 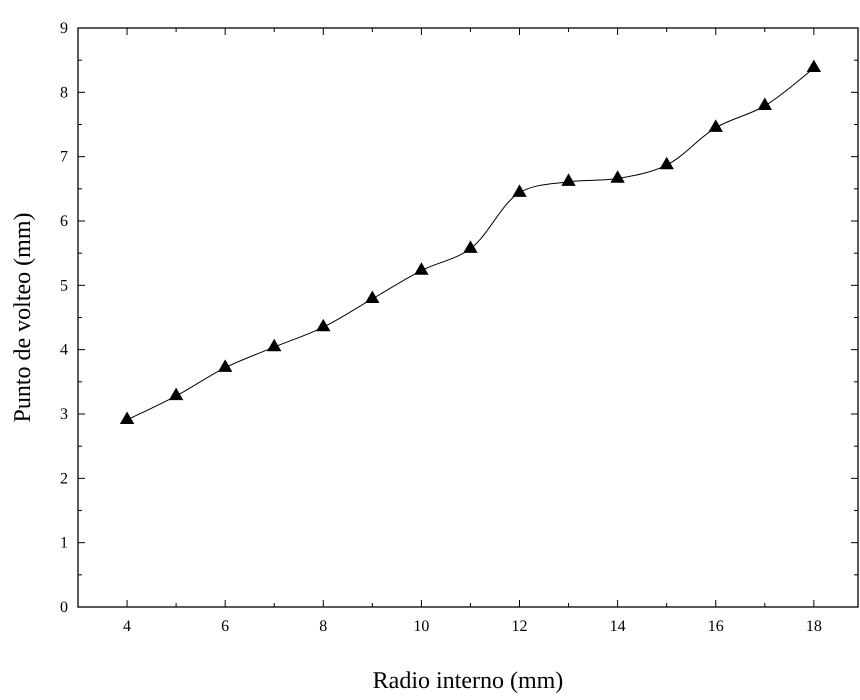 I want to click on y-tick-label: 8, so click(x=64, y=93).